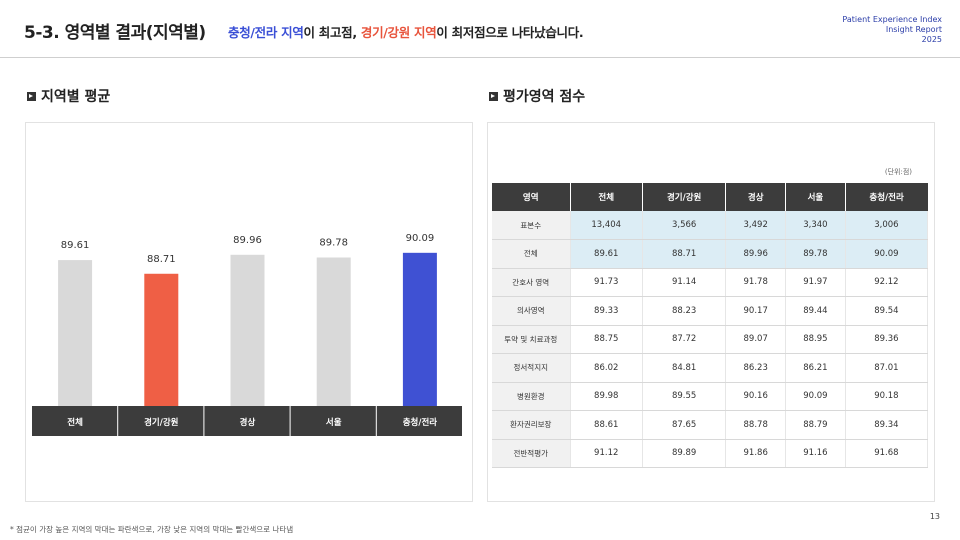 The width and height of the screenshot is (960, 540). What do you see at coordinates (756, 282) in the screenshot?
I see `table-cell: 91.78` at bounding box center [756, 282].